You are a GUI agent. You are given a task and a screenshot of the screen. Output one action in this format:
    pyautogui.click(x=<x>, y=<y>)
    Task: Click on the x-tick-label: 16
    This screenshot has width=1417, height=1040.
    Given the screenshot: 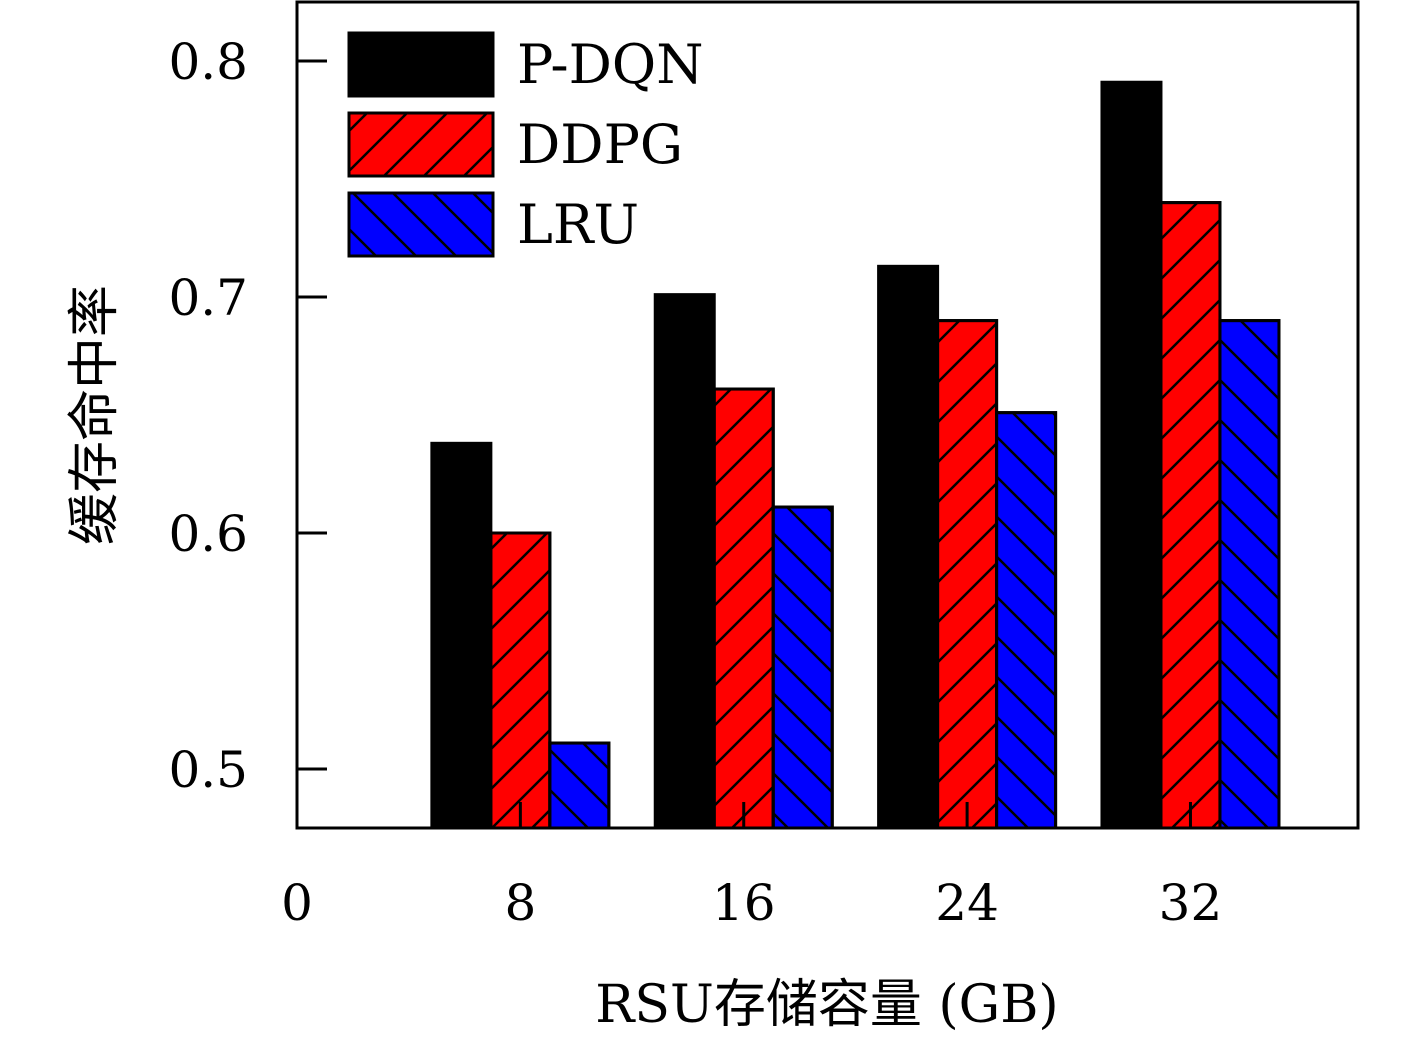 What is the action you would take?
    pyautogui.click(x=744, y=903)
    